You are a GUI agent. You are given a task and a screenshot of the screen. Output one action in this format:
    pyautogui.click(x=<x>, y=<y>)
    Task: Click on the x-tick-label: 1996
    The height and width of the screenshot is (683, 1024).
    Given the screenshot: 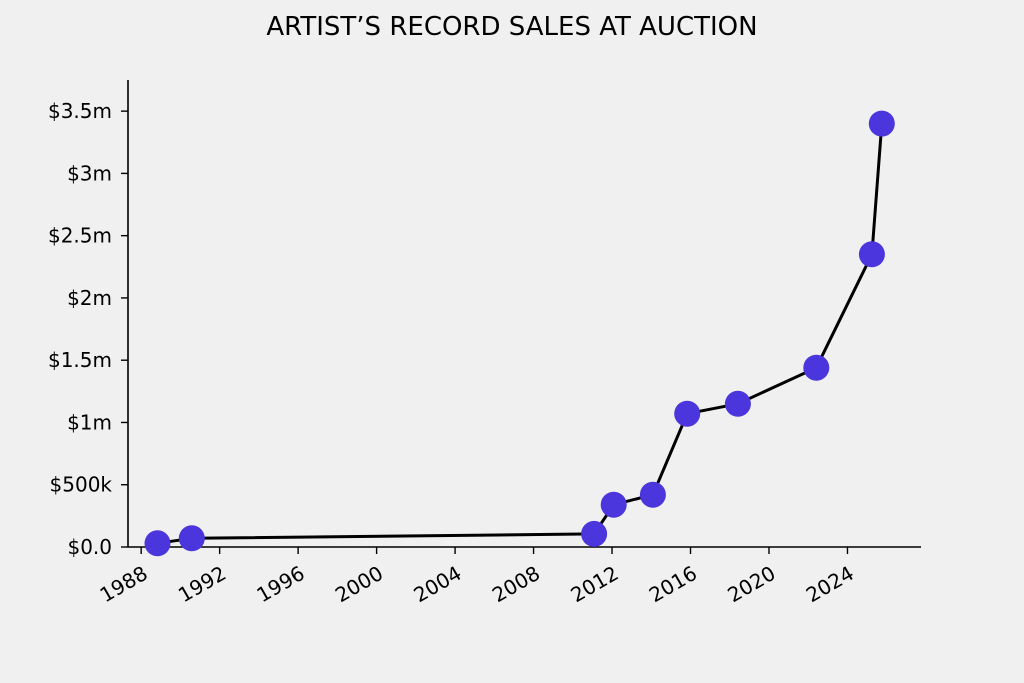 What is the action you would take?
    pyautogui.click(x=281, y=584)
    